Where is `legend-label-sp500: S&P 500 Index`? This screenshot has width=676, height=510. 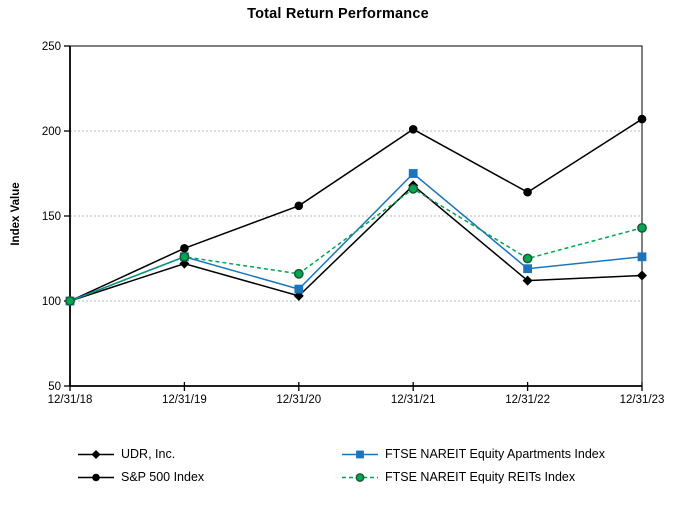 legend-label-sp500: S&P 500 Index is located at coordinates (163, 477).